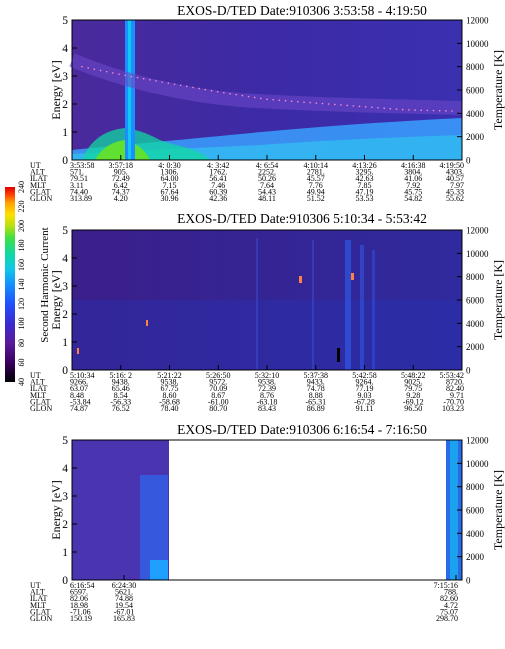 The width and height of the screenshot is (505, 649). I want to click on table-cell: 49.94, so click(316, 191).